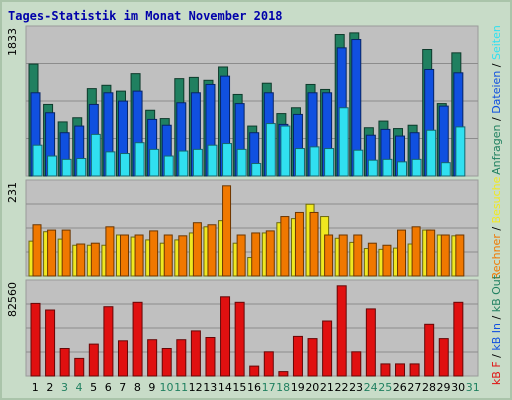 This screenshot has width=512, height=400. Describe the element at coordinates (210, 387) in the screenshot. I see `x-tick-label: 13` at that location.